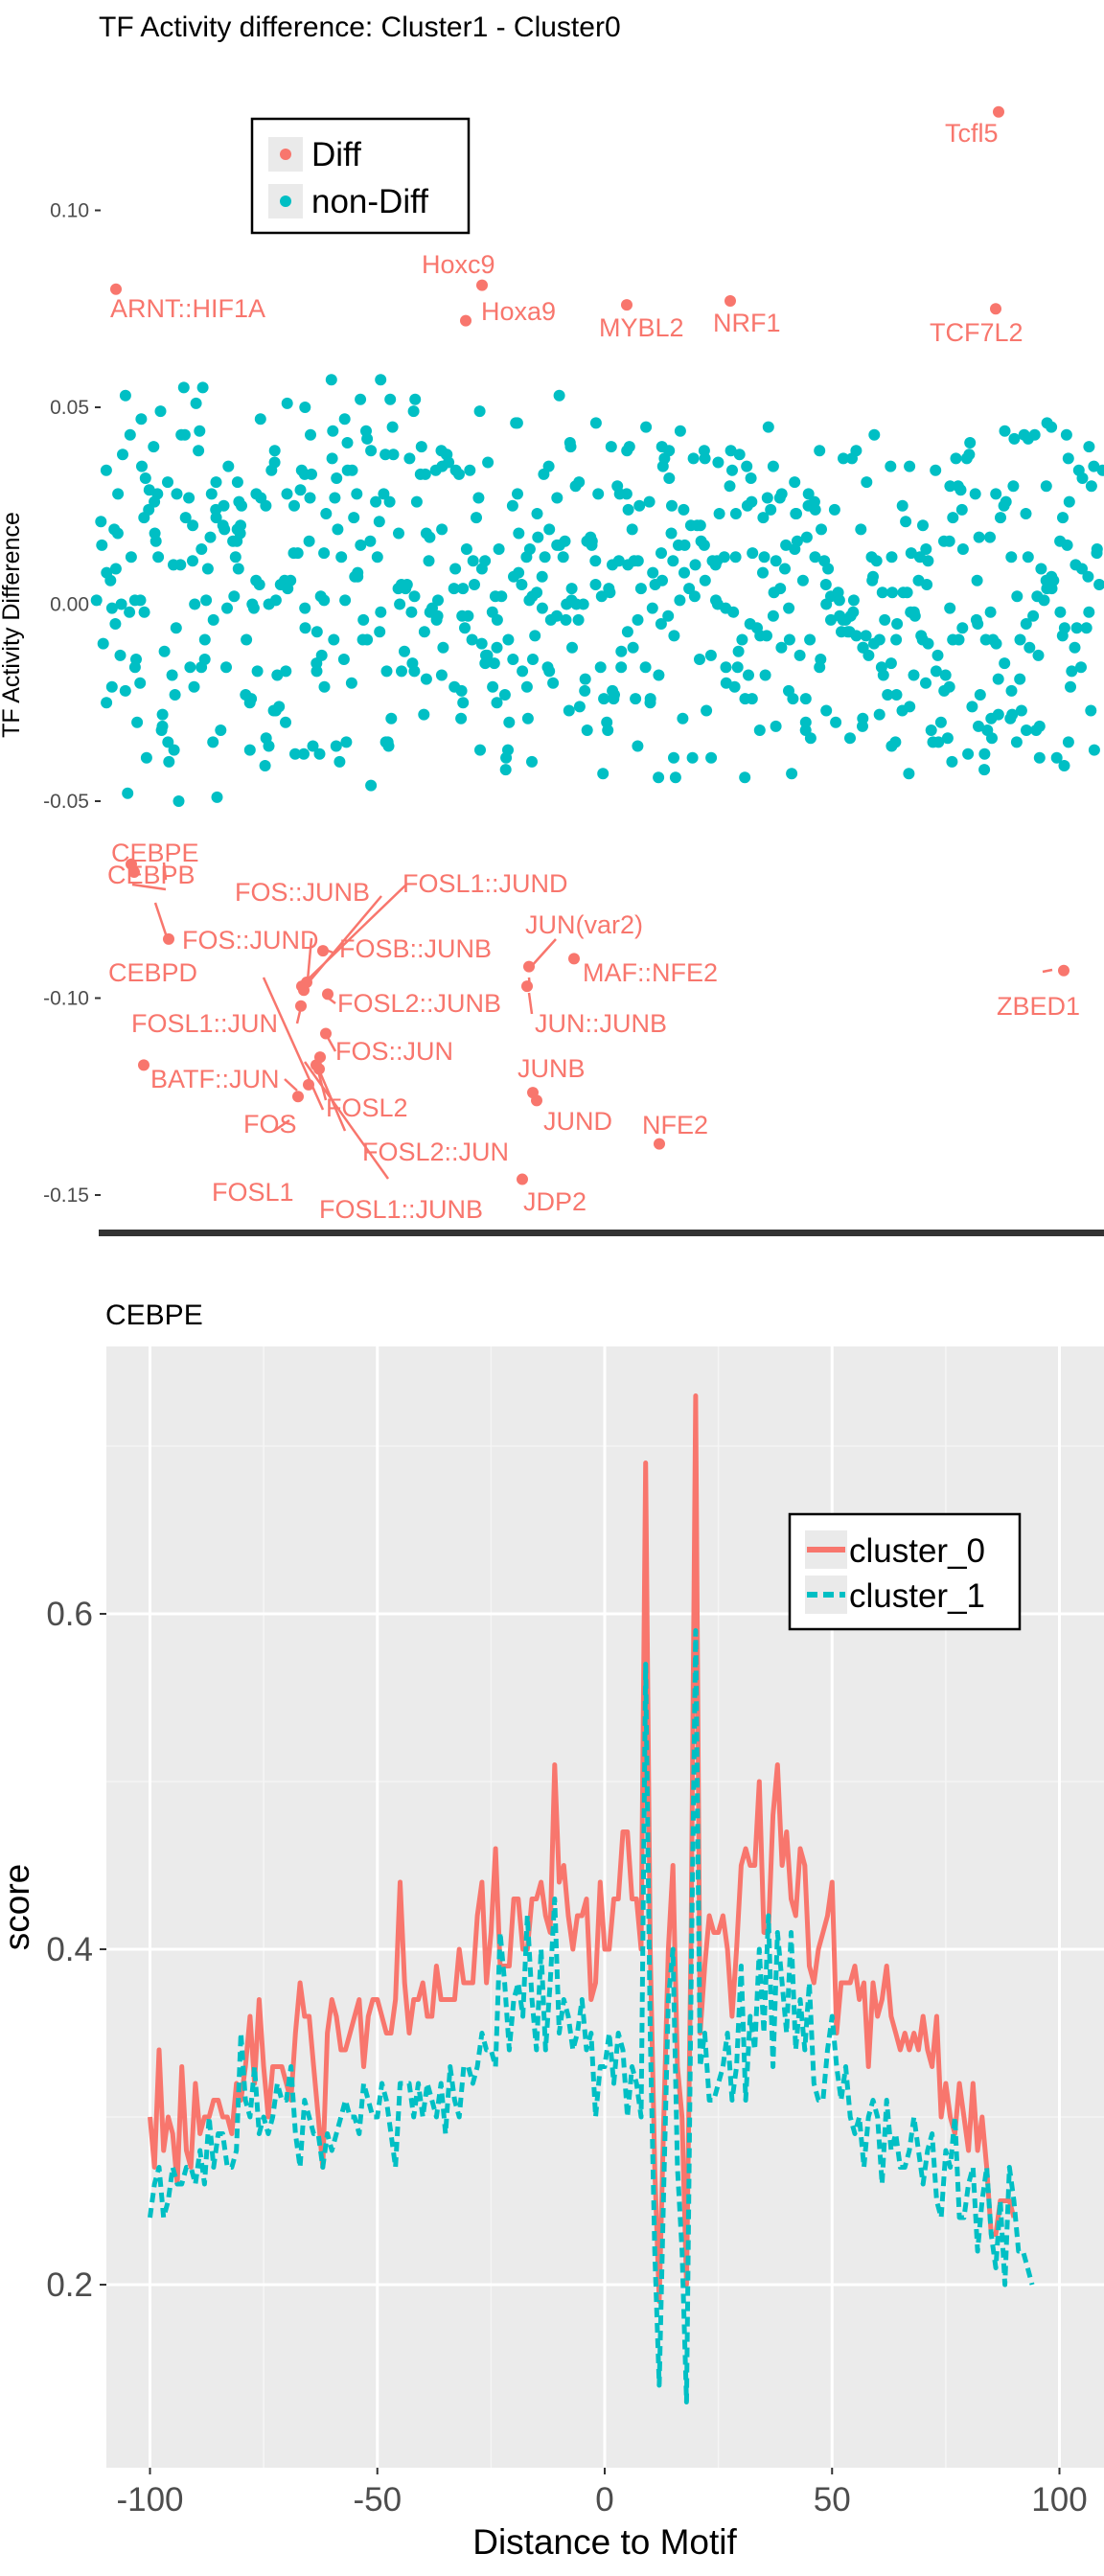 This screenshot has width=1104, height=2576. Describe the element at coordinates (369, 201) in the screenshot. I see `legend-label-nondiff: non-Diff` at that location.